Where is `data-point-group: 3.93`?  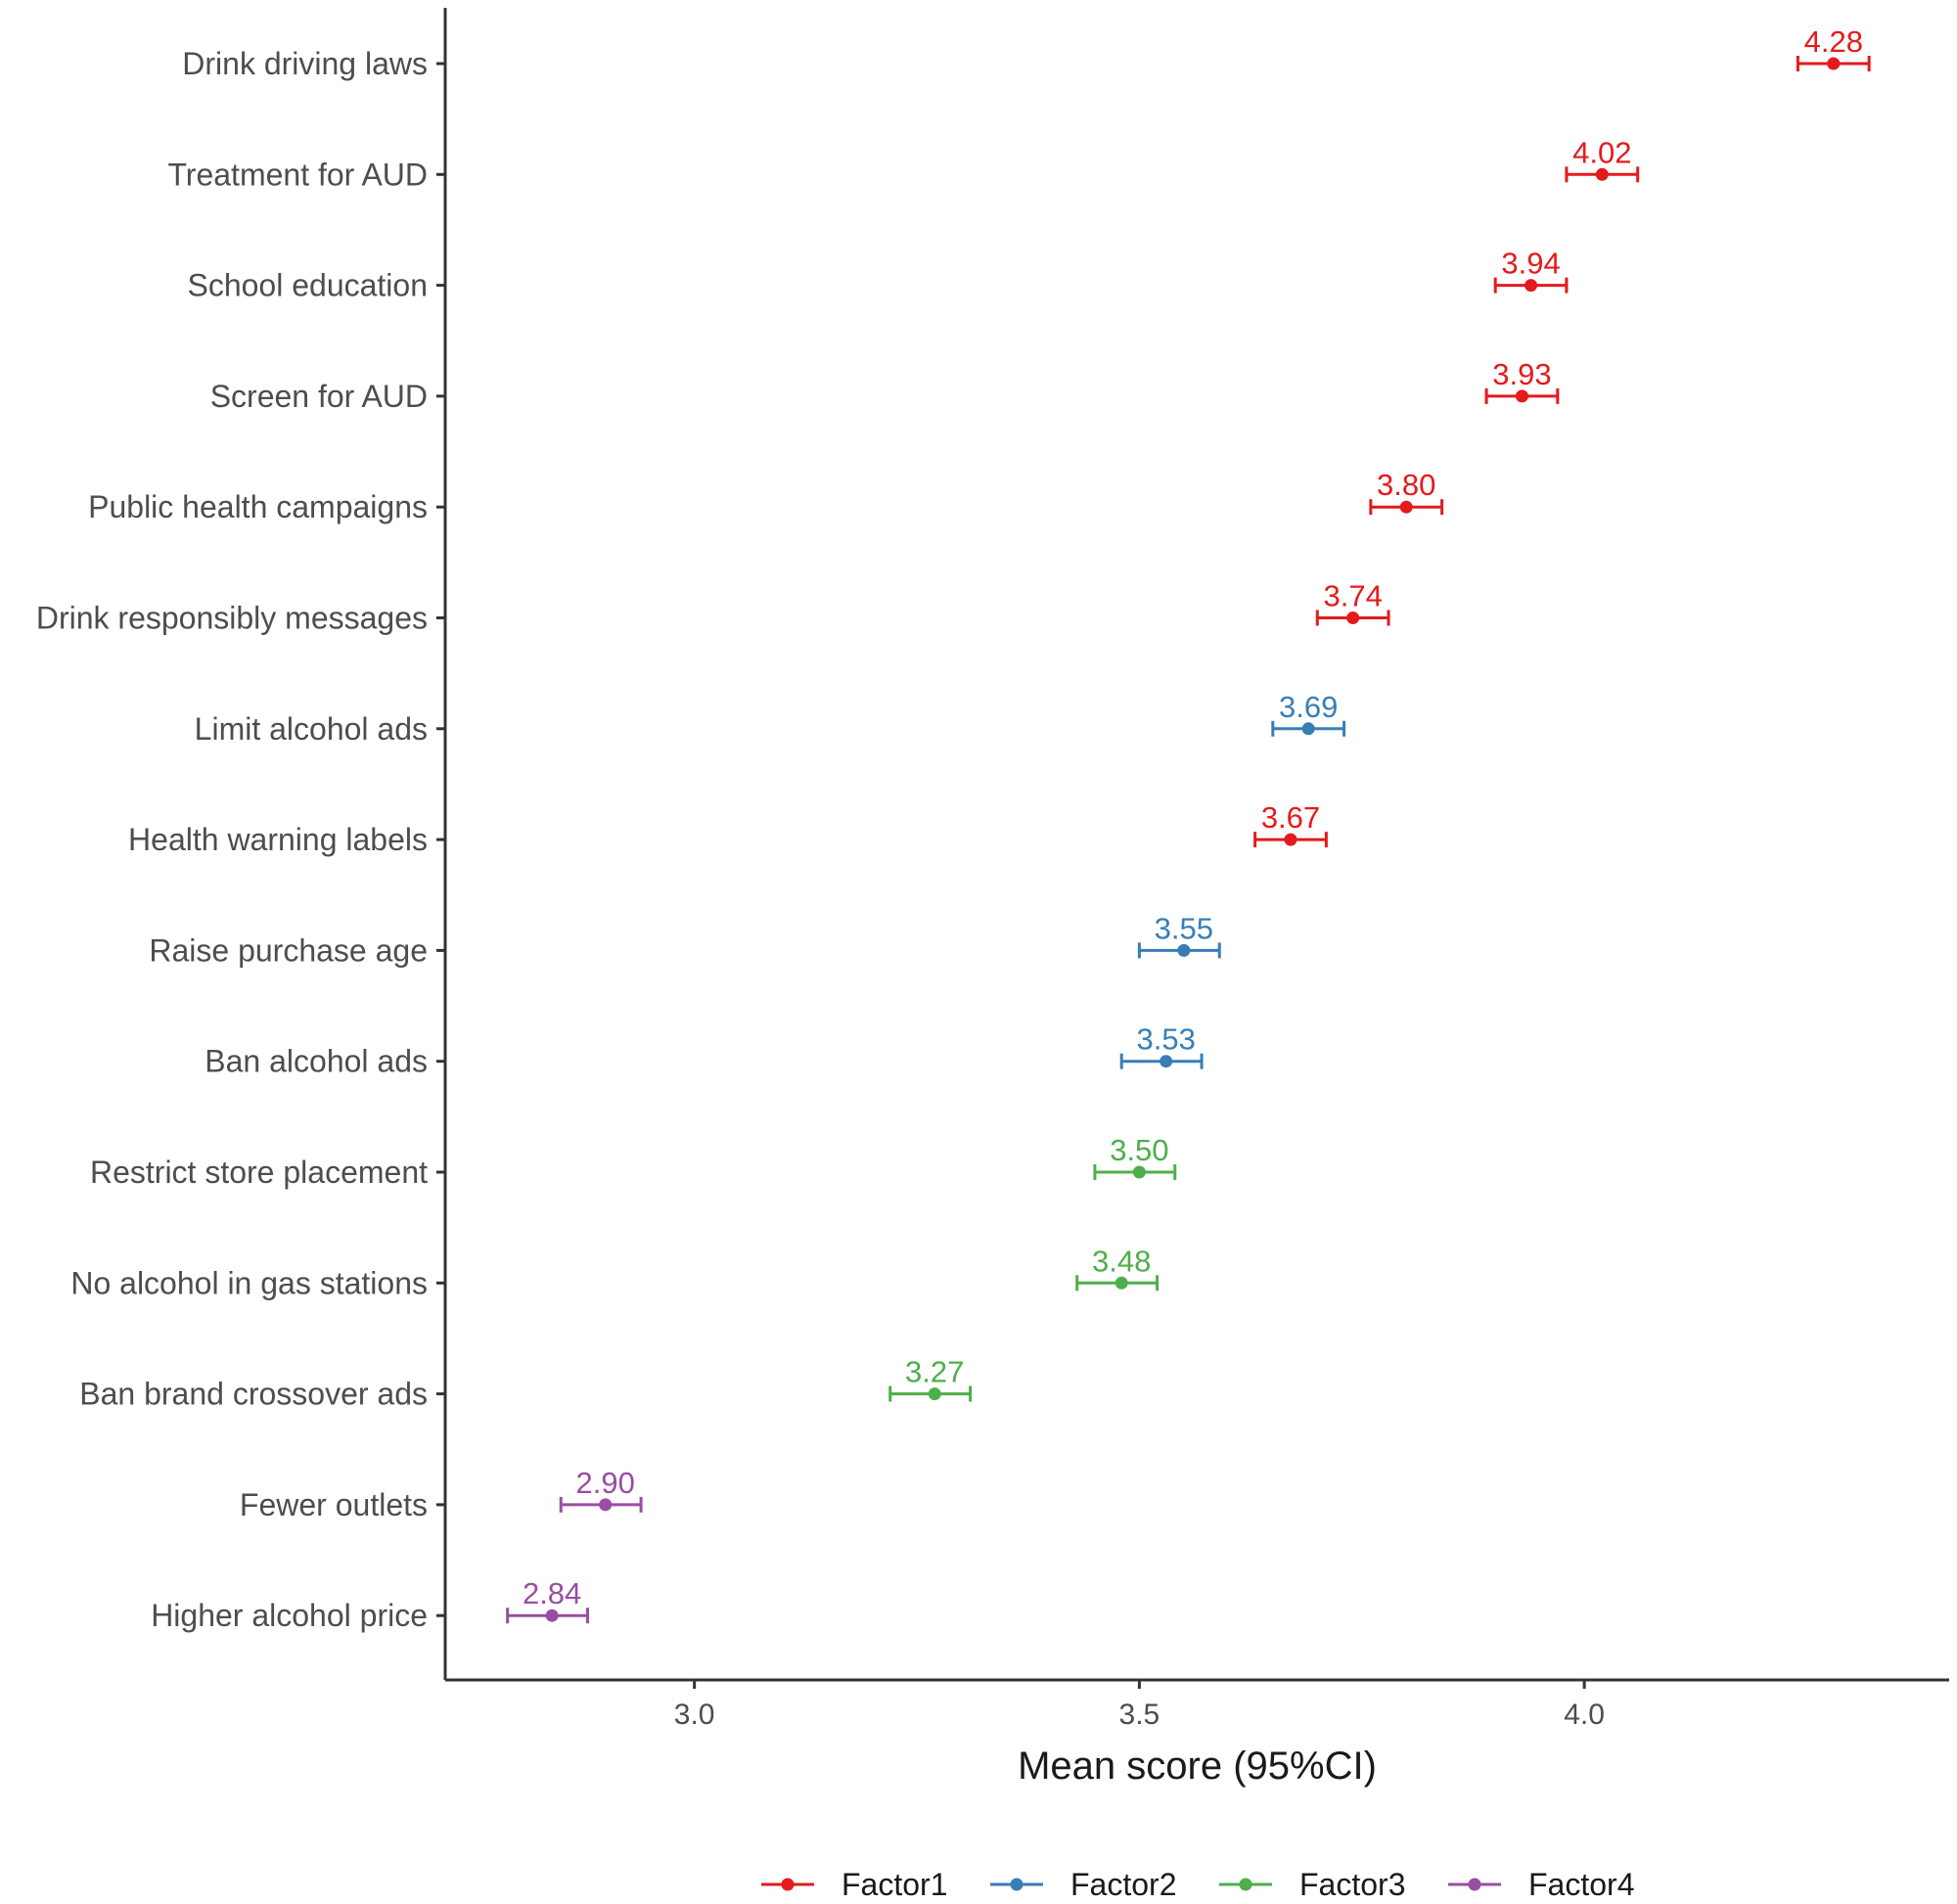 data-point-group: 3.93 is located at coordinates (1522, 380).